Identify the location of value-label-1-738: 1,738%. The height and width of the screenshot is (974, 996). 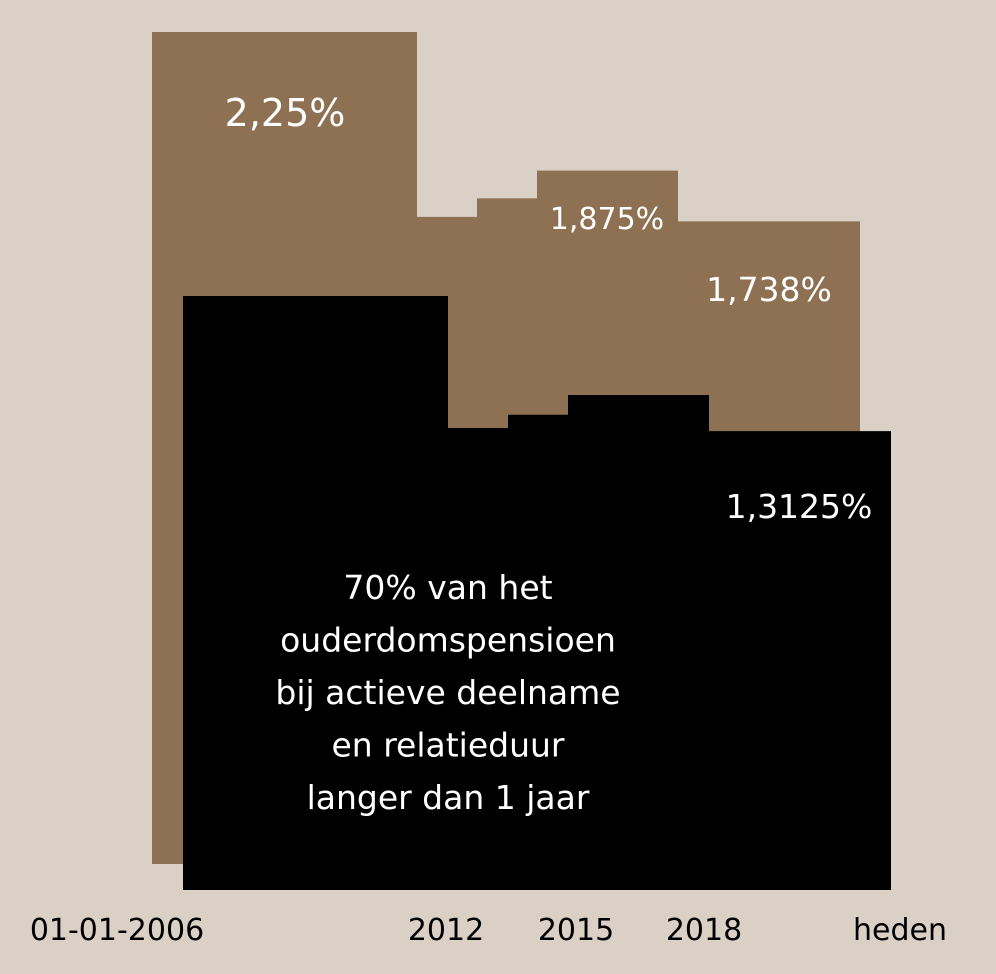
(769, 289).